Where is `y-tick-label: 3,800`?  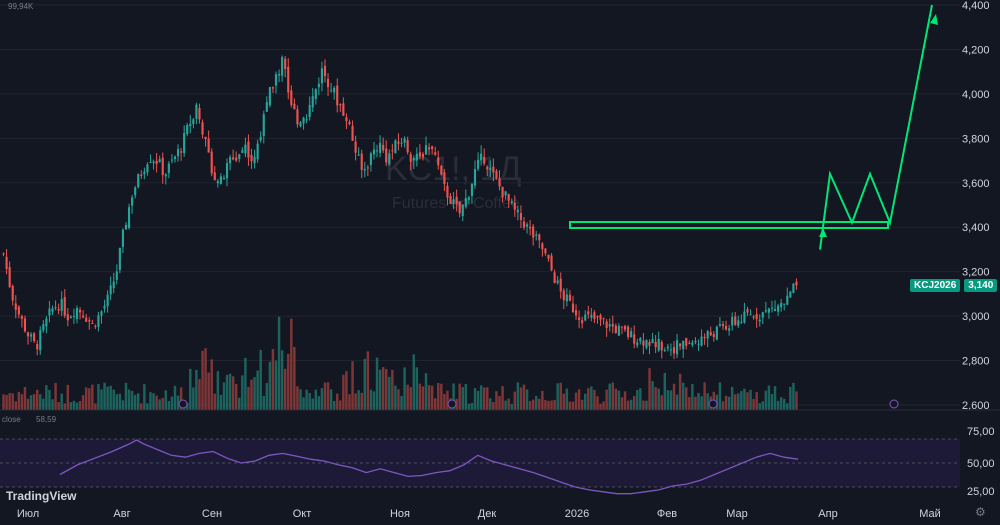 y-tick-label: 3,800 is located at coordinates (976, 139).